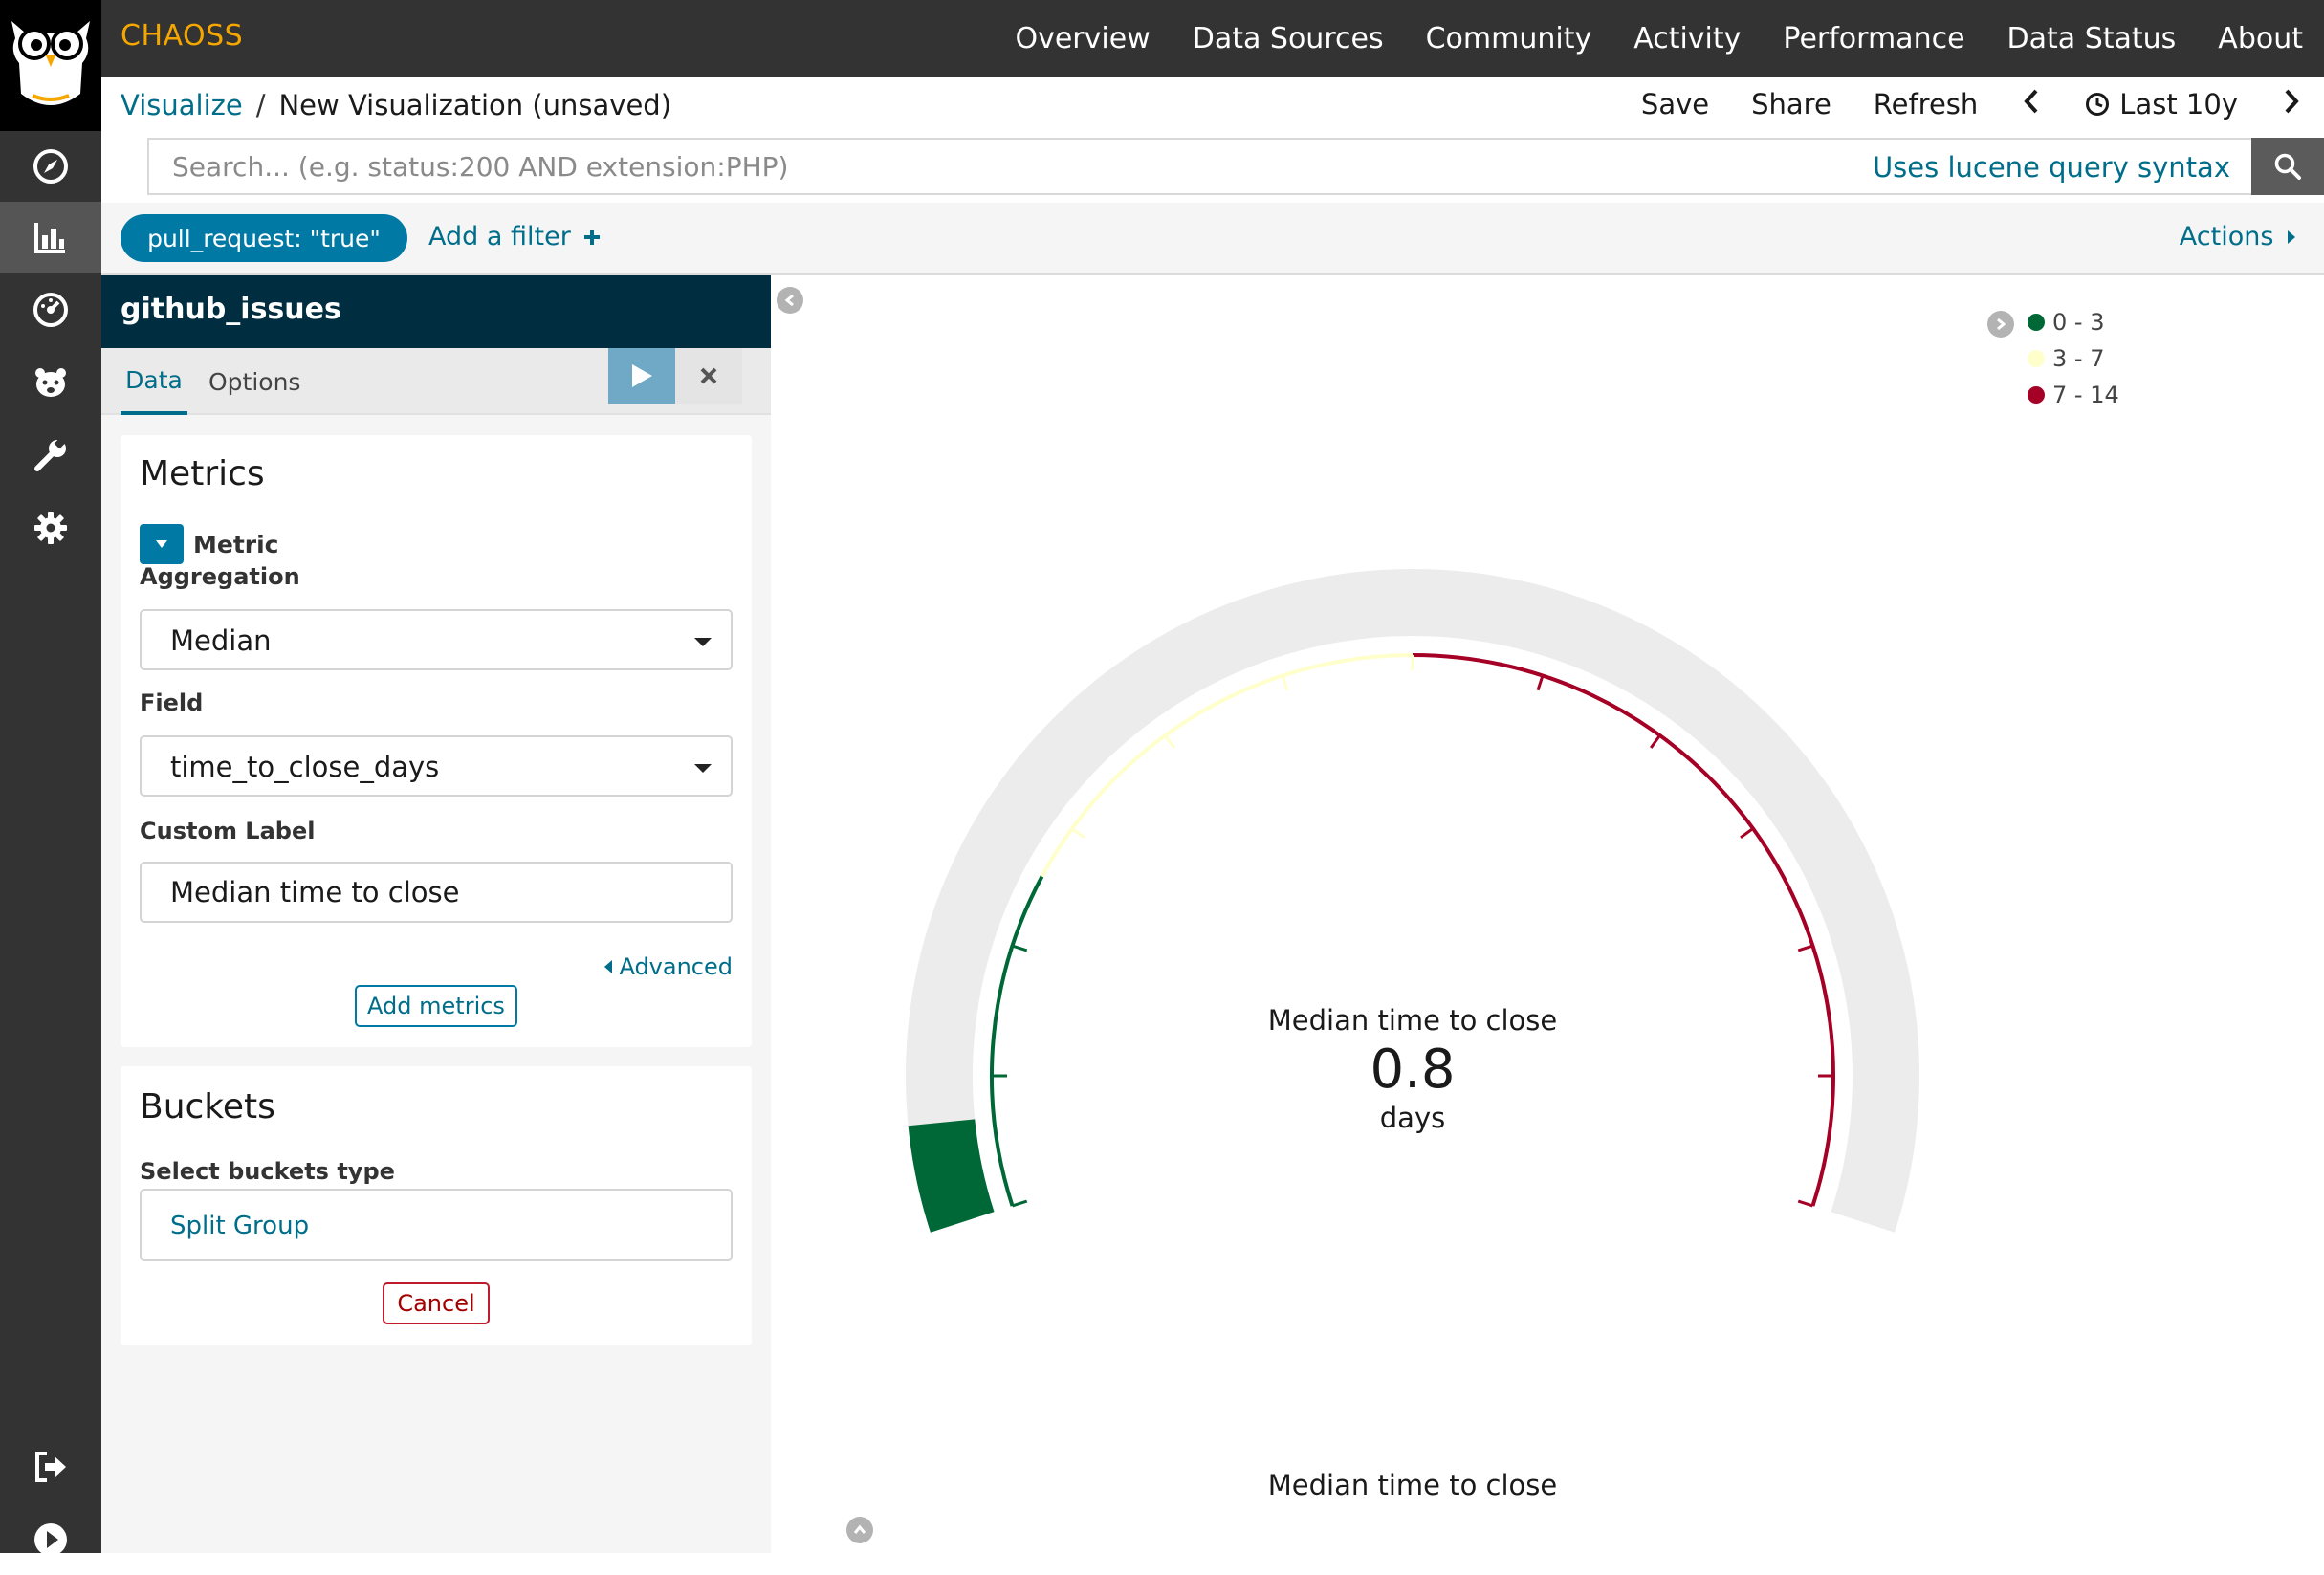 The width and height of the screenshot is (2324, 1575). I want to click on collapse-sidebar-button, so click(790, 300).